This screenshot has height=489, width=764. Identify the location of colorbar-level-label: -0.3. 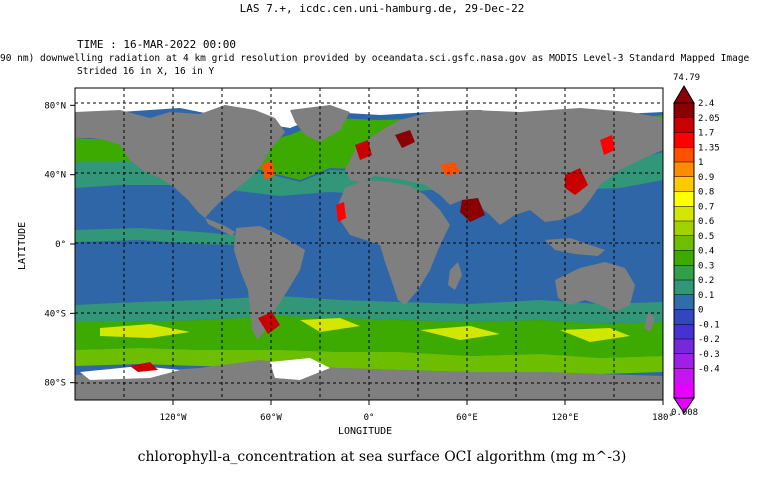
(709, 355).